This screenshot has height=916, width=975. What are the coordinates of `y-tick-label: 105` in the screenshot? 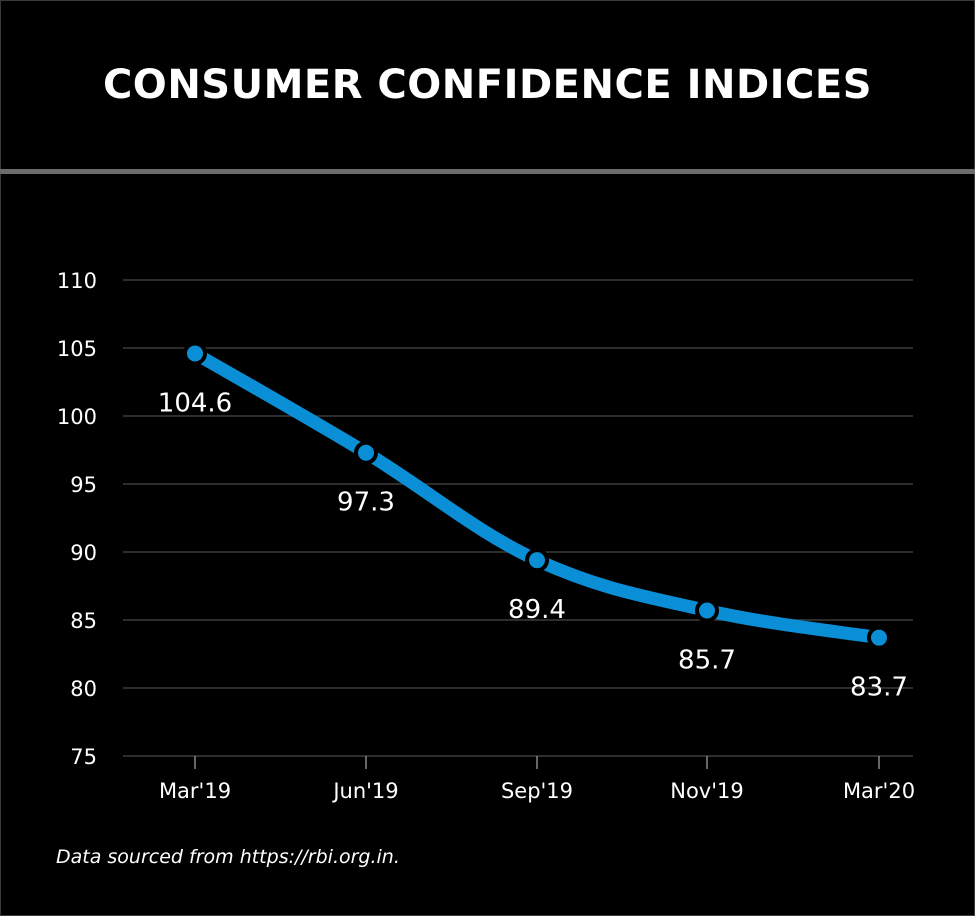 It's located at (77, 349).